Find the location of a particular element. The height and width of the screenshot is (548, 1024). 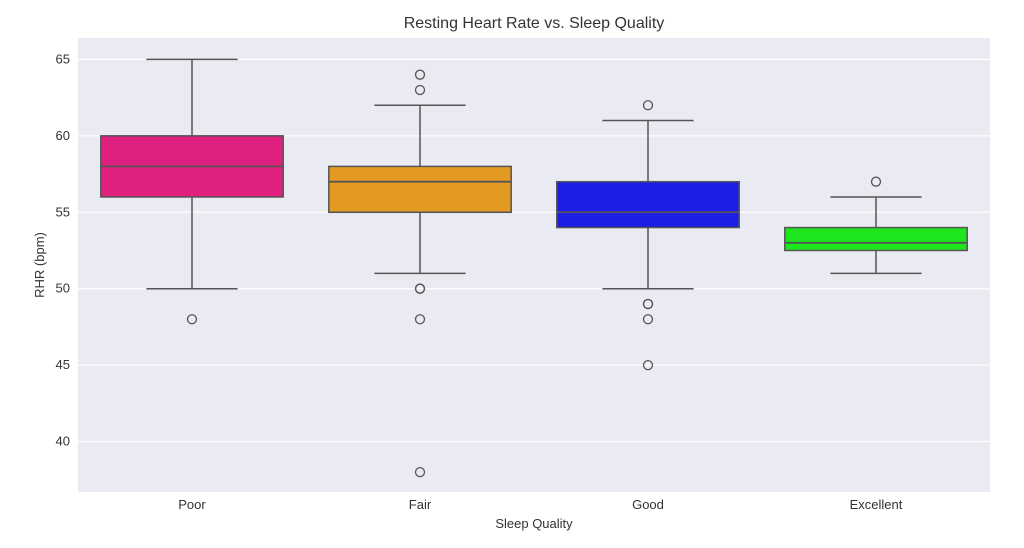

x-tick-label: Poor is located at coordinates (192, 504).